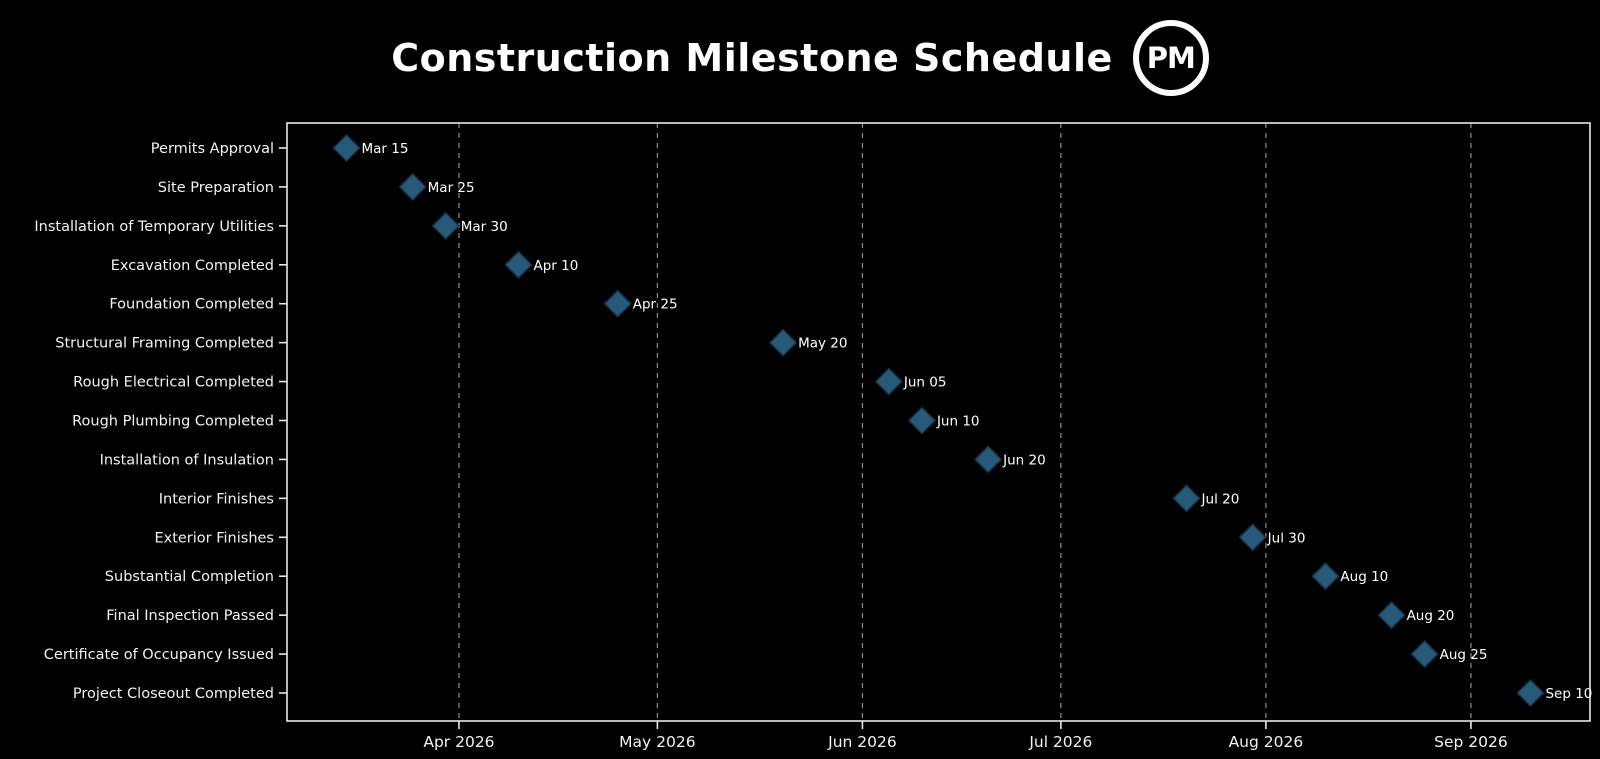 This screenshot has width=1600, height=759. Describe the element at coordinates (555, 266) in the screenshot. I see `milestone-date-label: Apr 10` at that location.